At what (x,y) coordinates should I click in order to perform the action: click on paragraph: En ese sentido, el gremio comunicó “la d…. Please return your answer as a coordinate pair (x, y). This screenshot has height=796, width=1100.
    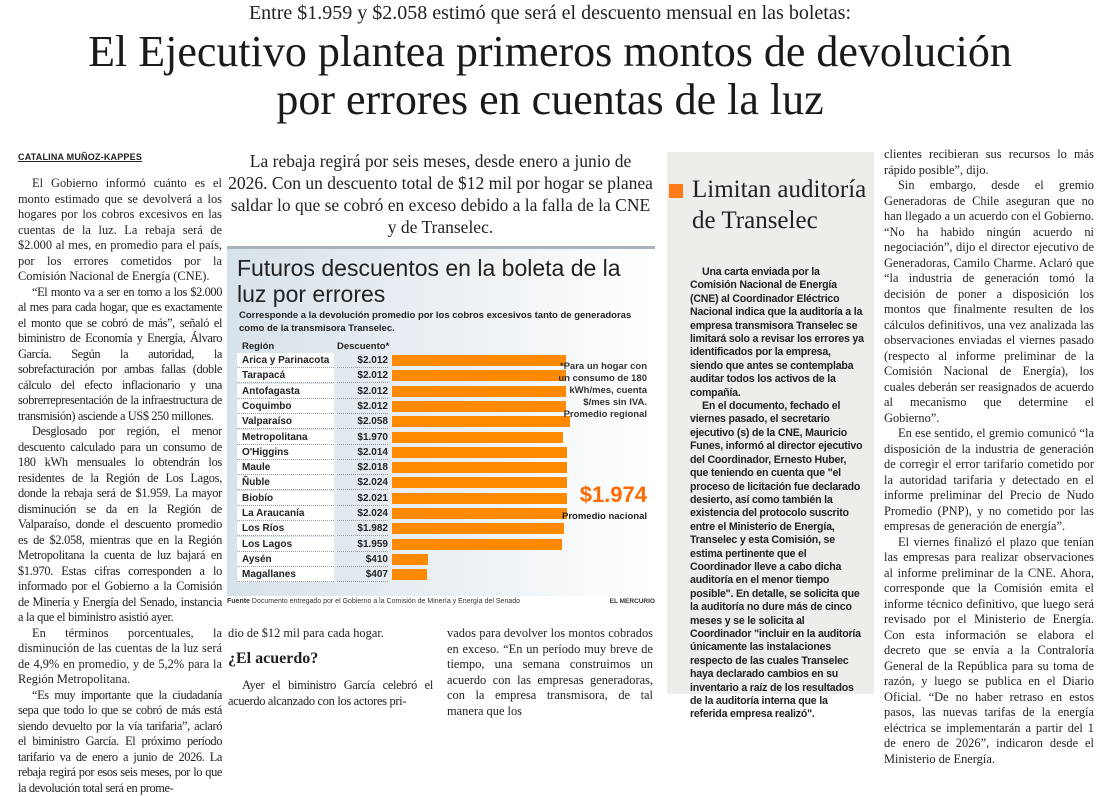
    Looking at the image, I should click on (989, 480).